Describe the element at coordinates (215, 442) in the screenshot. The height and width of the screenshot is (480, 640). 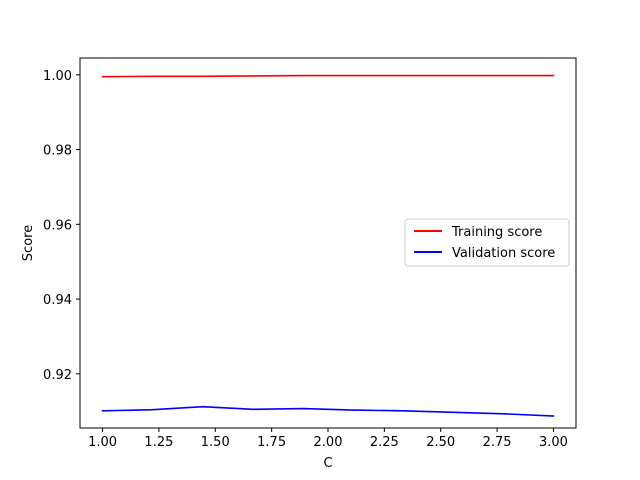
I see `x-tick-label: 1.50` at that location.